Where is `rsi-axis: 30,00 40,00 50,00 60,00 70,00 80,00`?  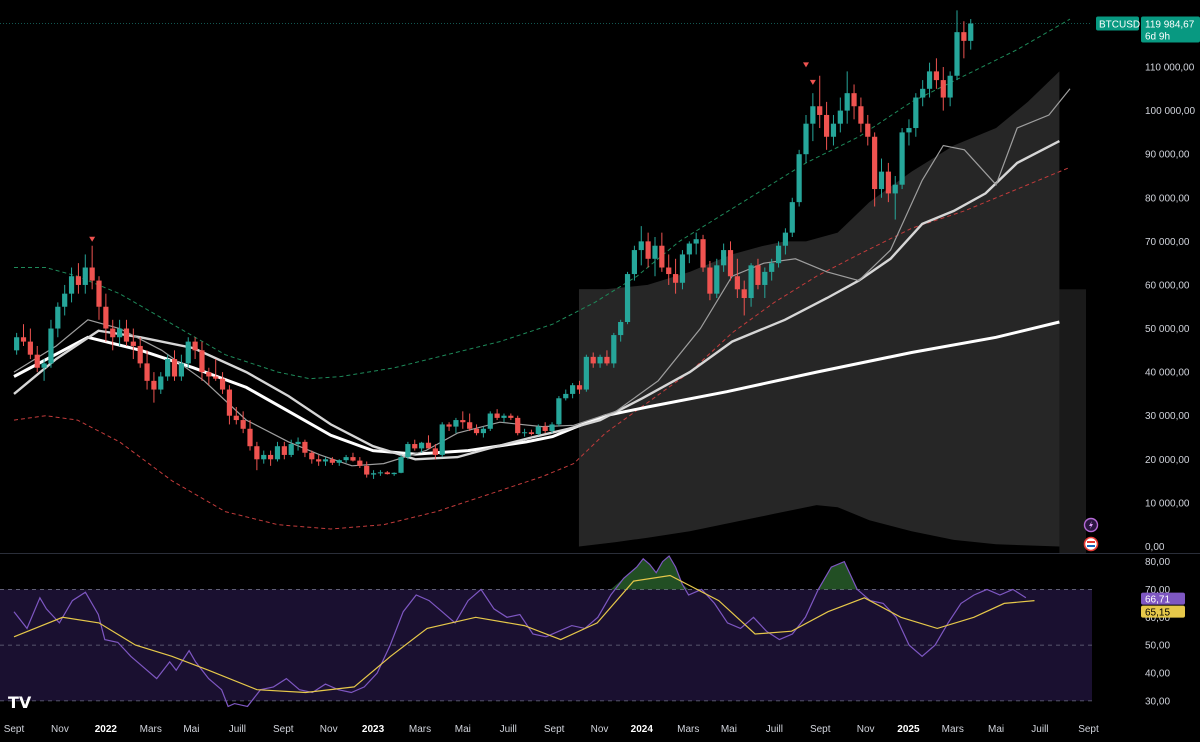 rsi-axis: 30,00 40,00 50,00 60,00 70,00 80,00 is located at coordinates (1157, 632).